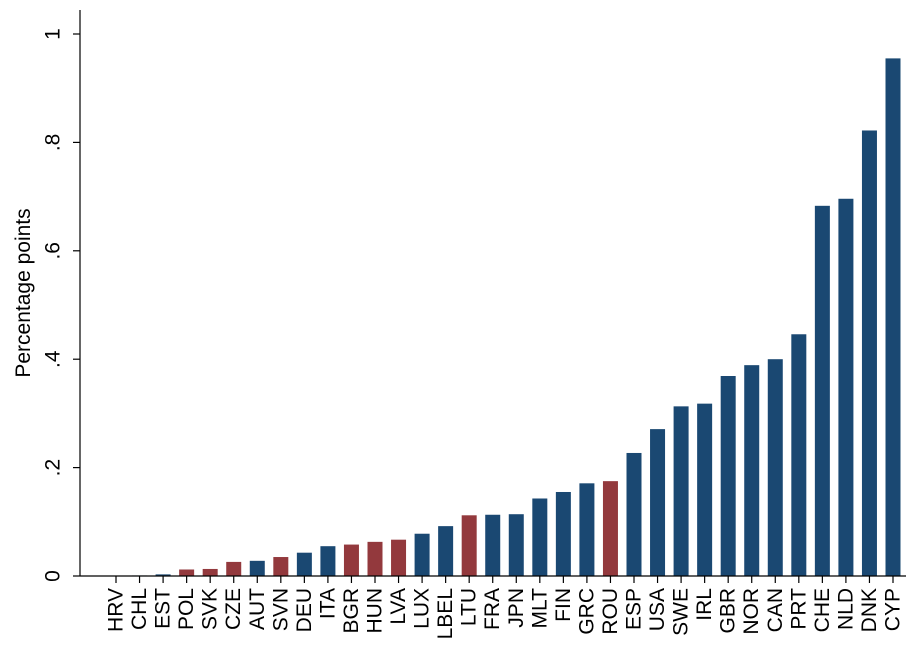 This screenshot has width=917, height=658. I want to click on x-tick-label: IRL, so click(704, 604).